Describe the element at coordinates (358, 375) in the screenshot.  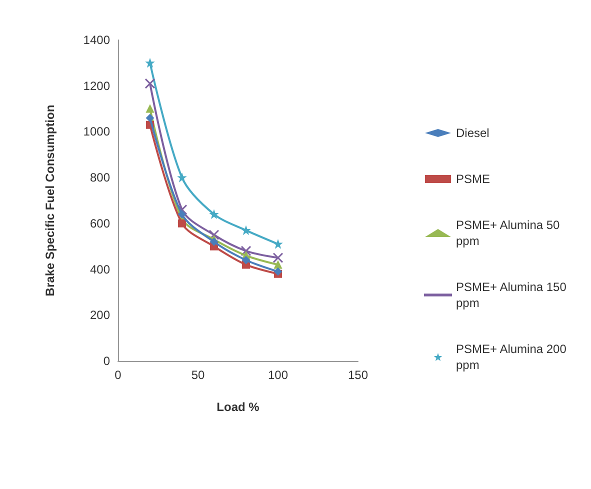
I see `x-tick-label: 150` at that location.